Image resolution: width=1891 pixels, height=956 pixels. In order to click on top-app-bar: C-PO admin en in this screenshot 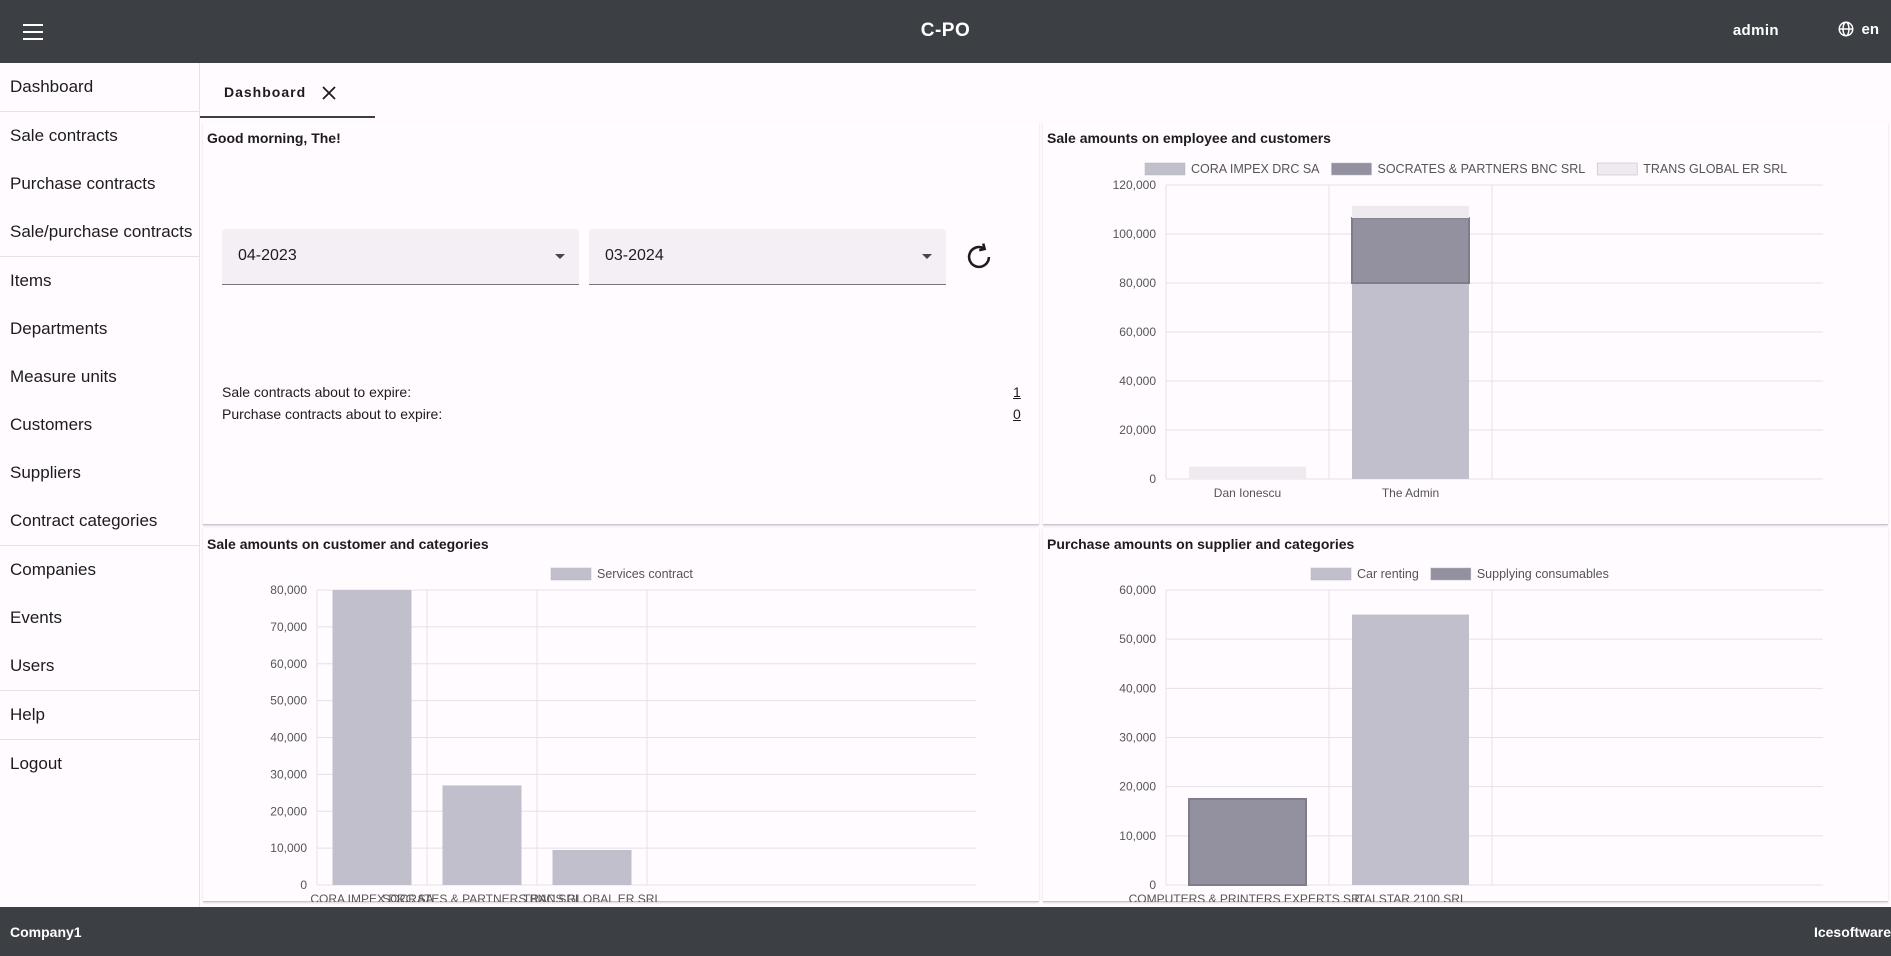, I will do `click(945, 31)`.